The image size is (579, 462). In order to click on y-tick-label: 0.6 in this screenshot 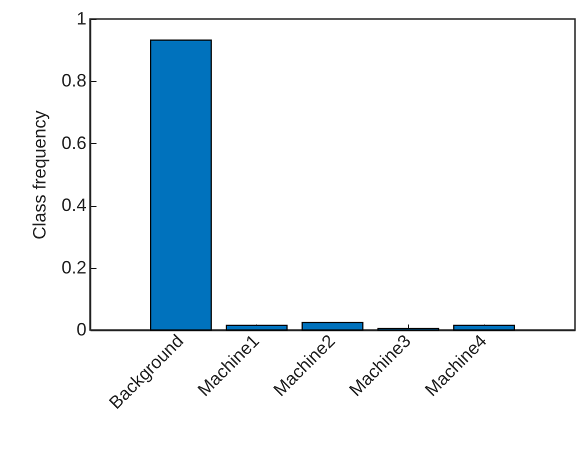, I will do `click(73, 142)`.